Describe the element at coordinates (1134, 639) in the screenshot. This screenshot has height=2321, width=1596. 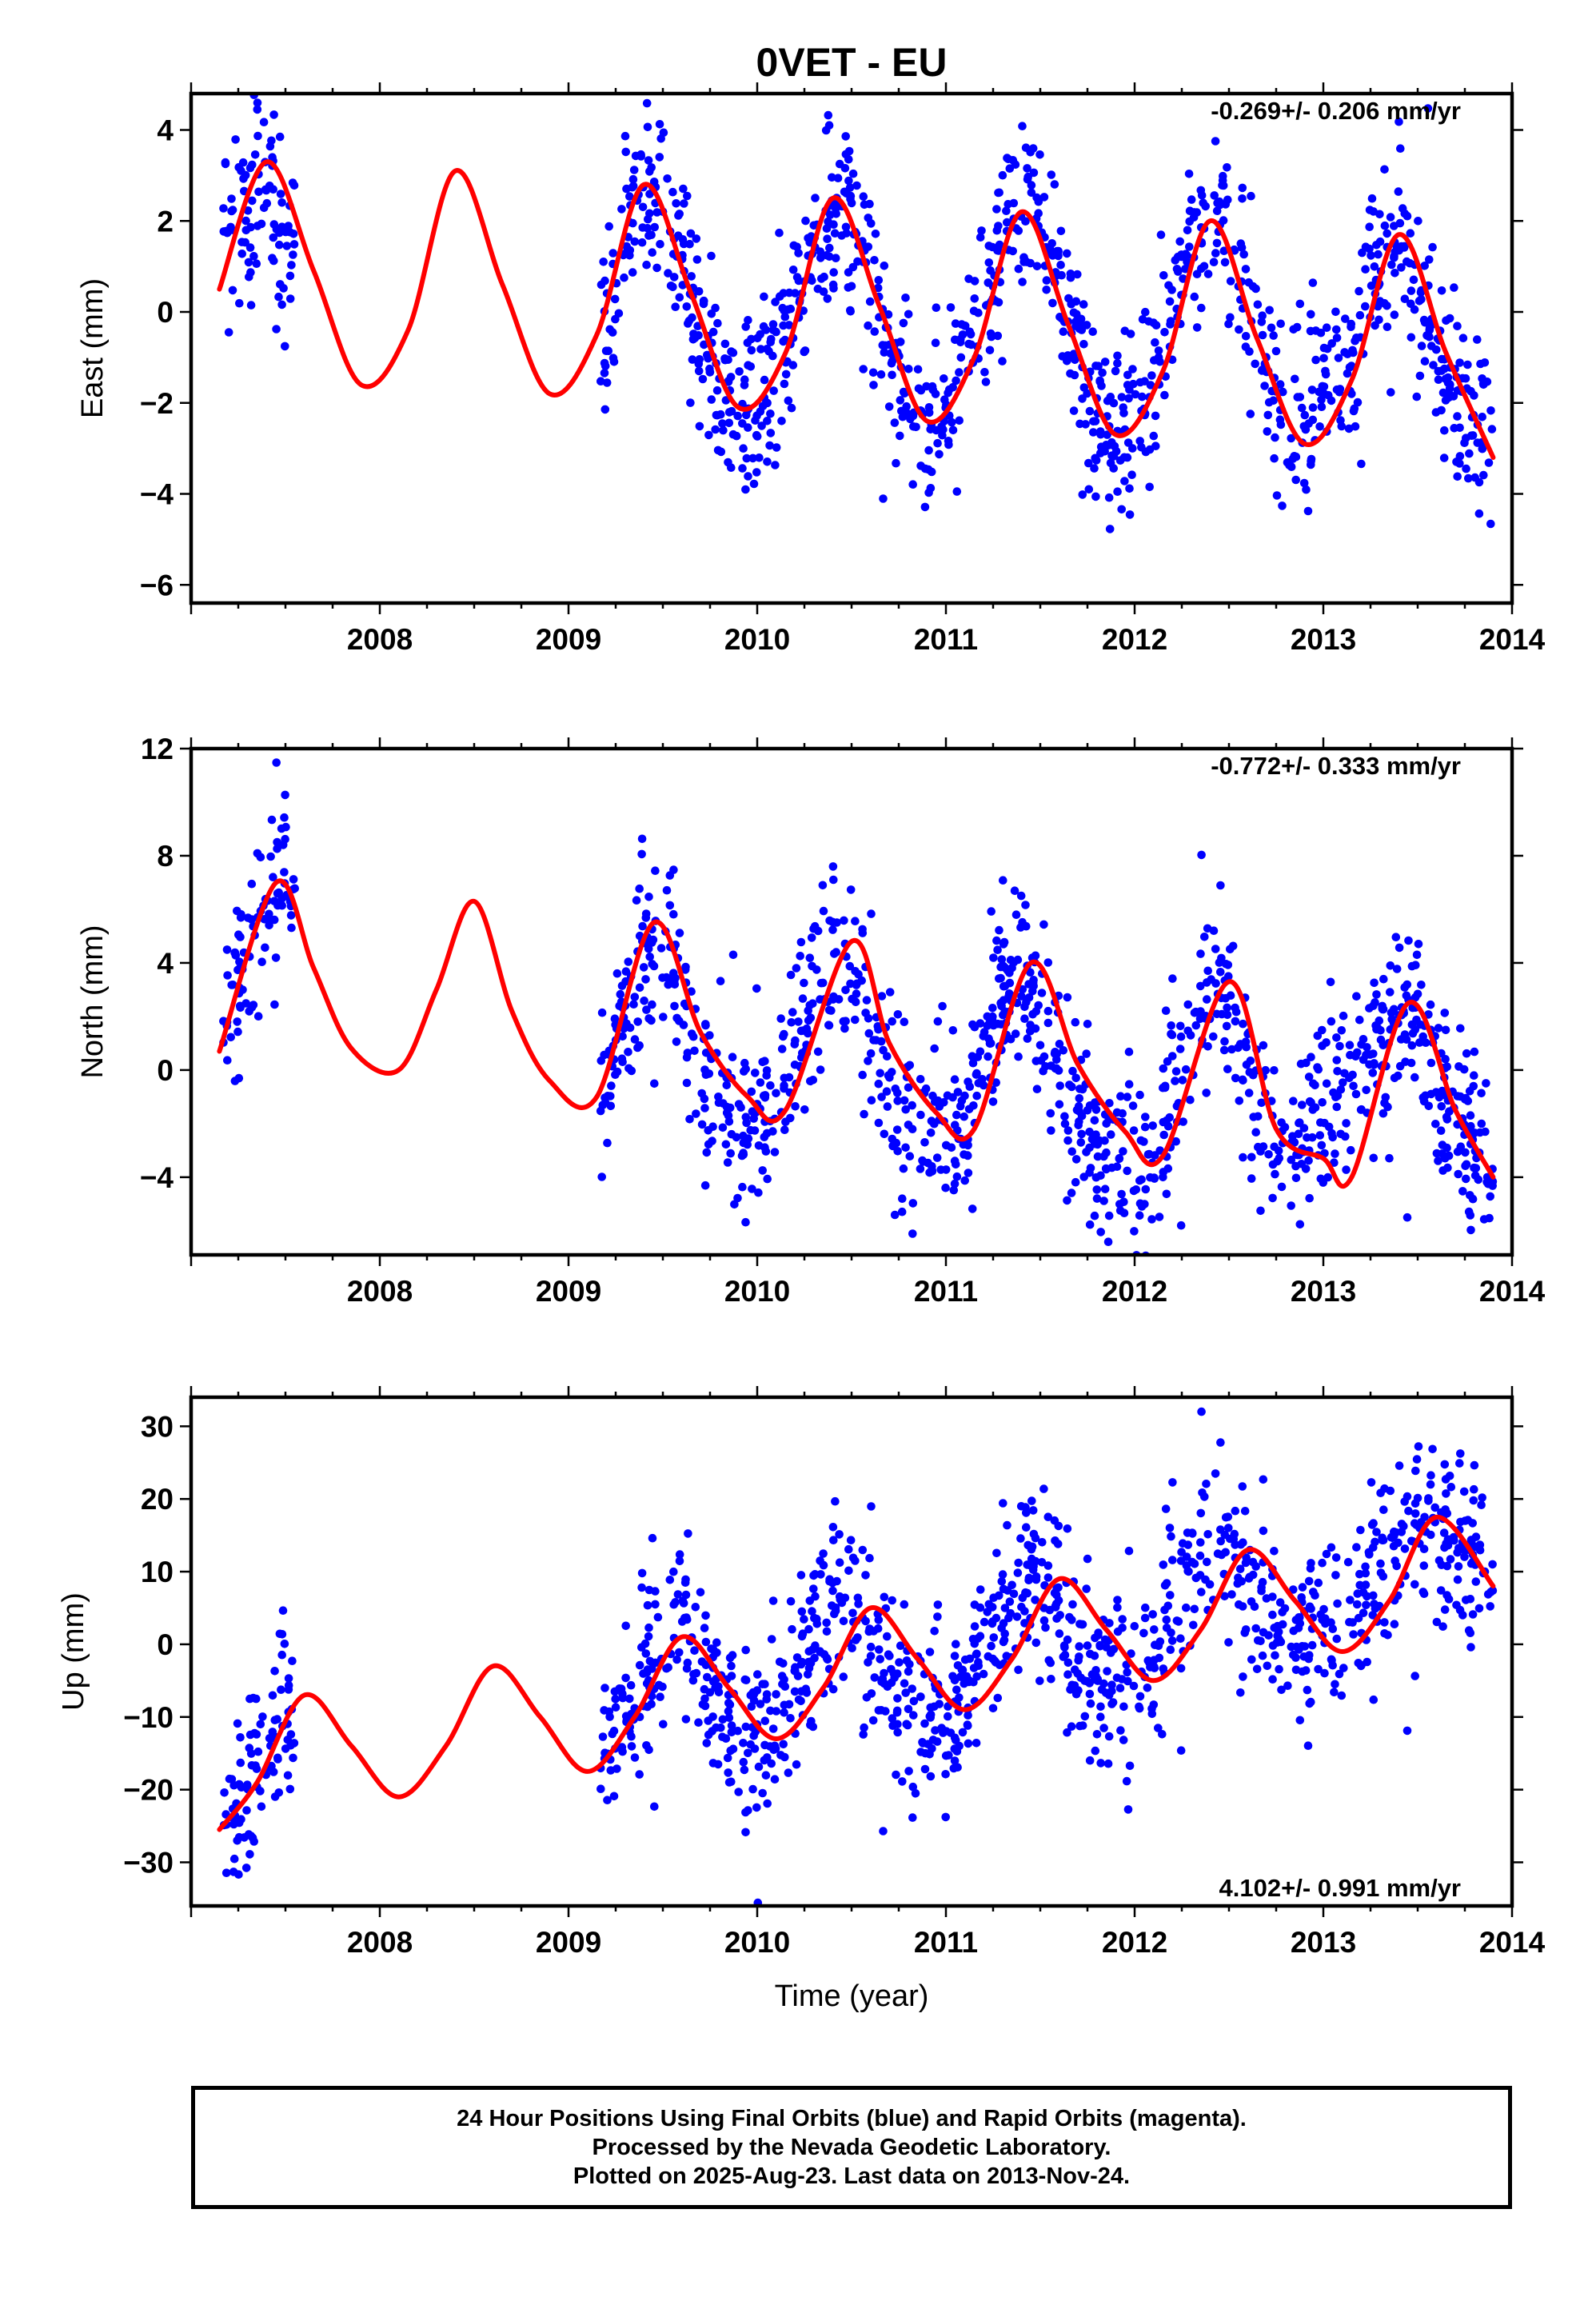
I see `x-tick-label: 2012` at that location.